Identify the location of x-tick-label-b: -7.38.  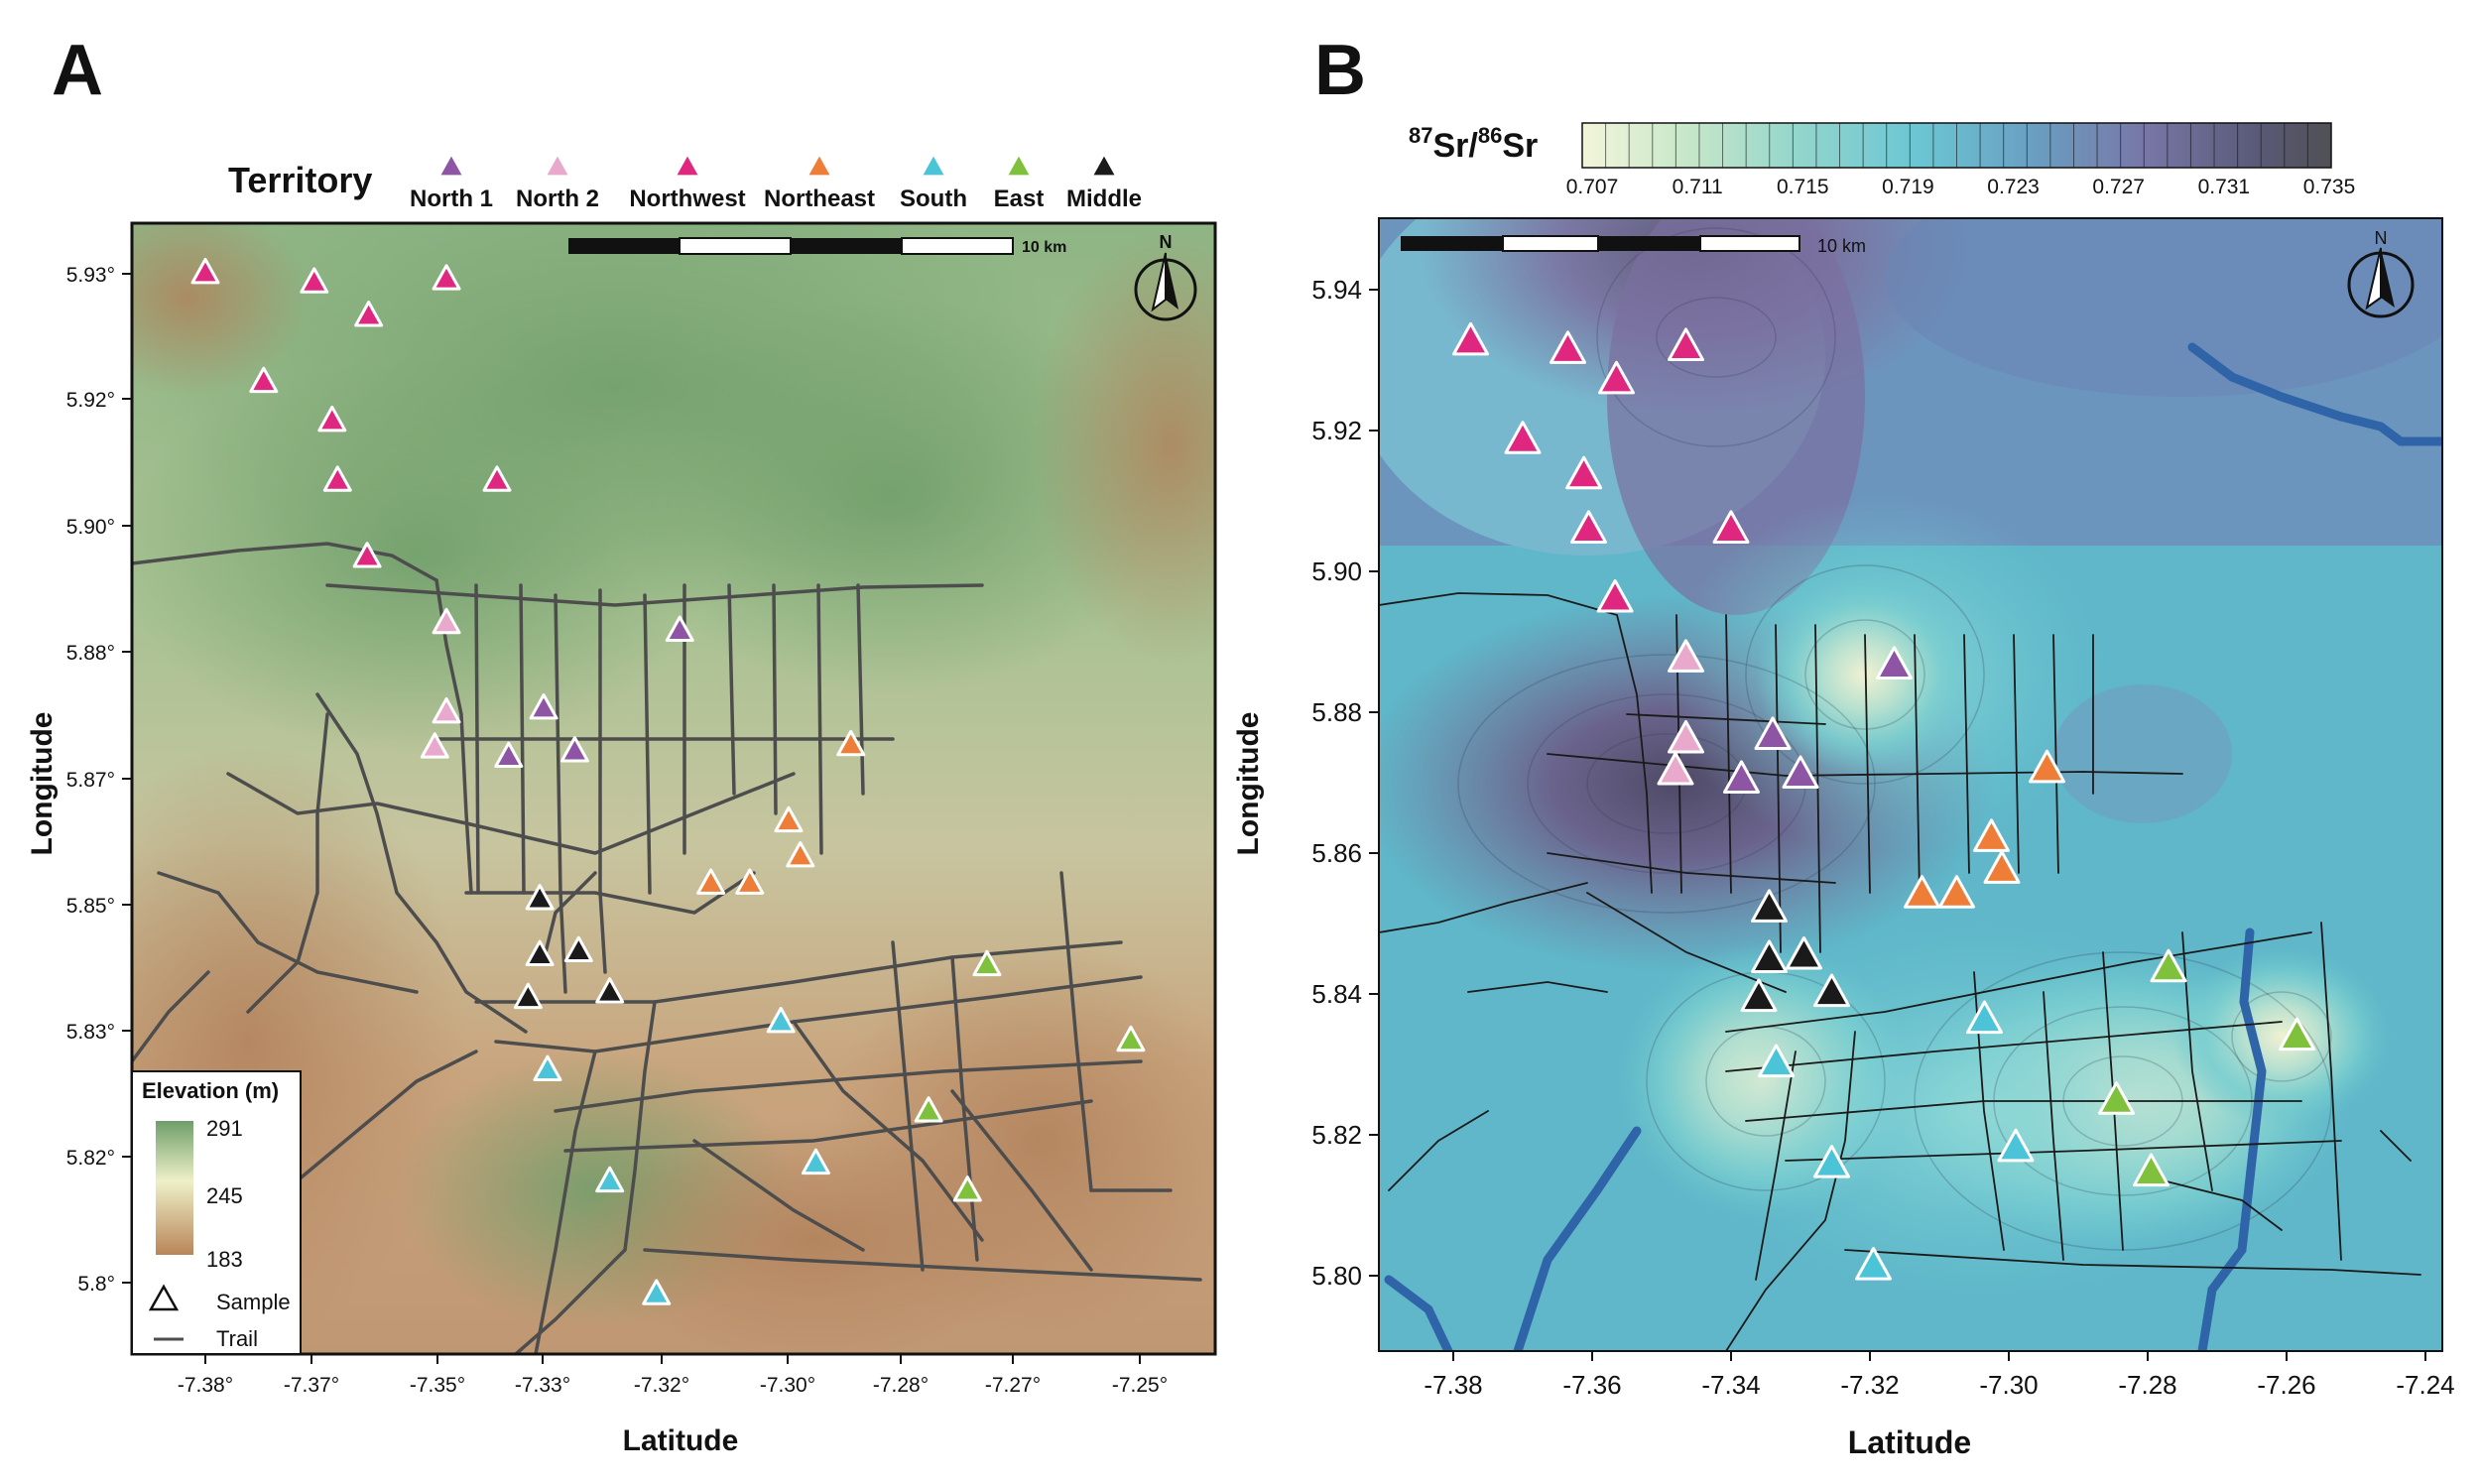
(1453, 1385).